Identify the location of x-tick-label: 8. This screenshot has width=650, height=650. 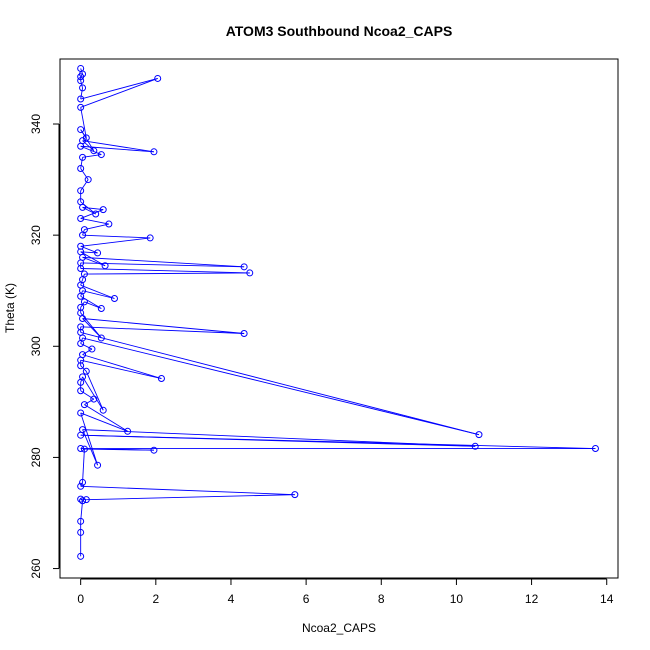
(381, 599).